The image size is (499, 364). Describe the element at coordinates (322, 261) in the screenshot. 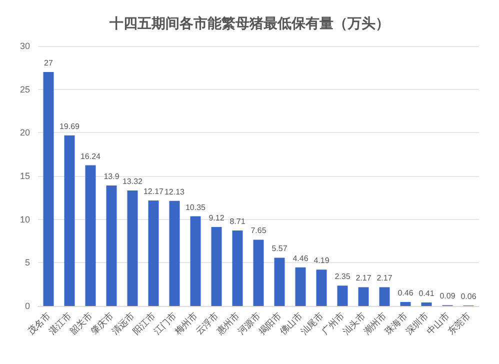

I see `data-label: 4.19` at that location.